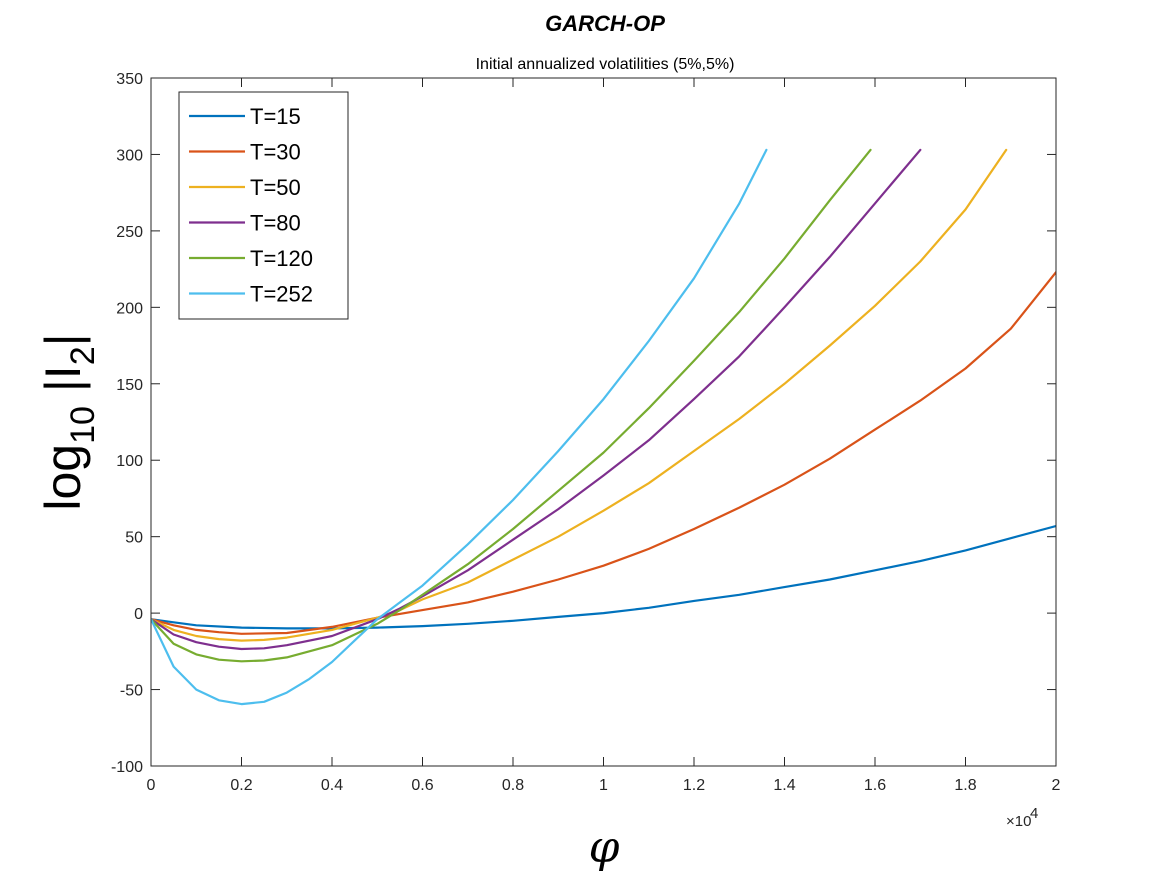 The height and width of the screenshot is (875, 1167). I want to click on legend-box, so click(263, 205).